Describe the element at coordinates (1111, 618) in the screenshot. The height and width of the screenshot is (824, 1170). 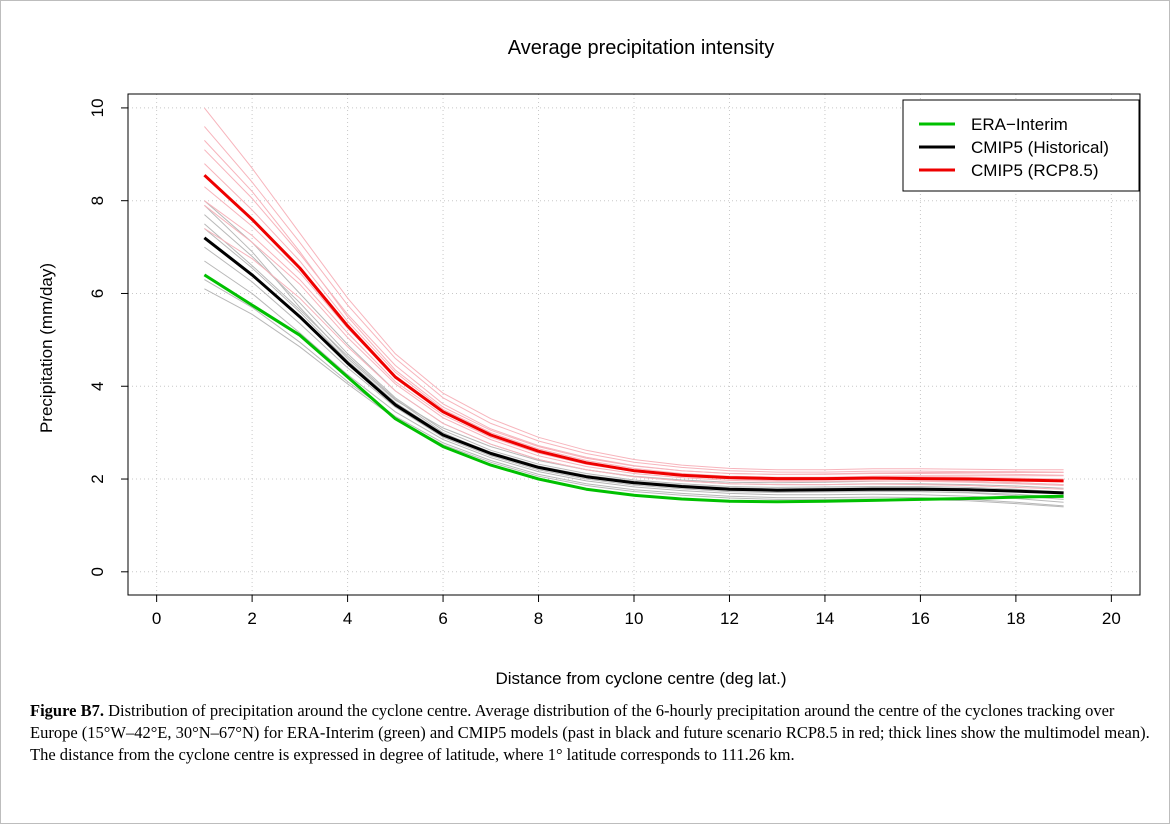
I see `x-tick-label: 20` at that location.